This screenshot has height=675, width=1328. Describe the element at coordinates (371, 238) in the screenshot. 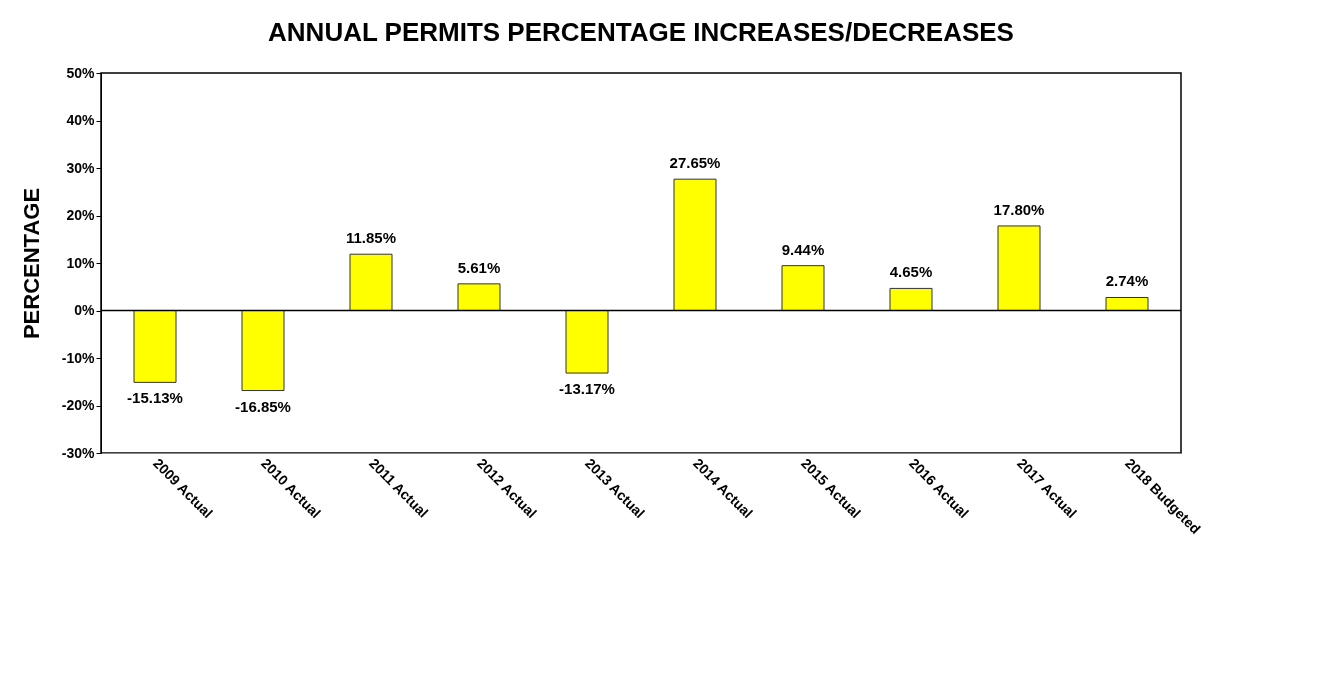

I see `data-label: 11.85%` at that location.